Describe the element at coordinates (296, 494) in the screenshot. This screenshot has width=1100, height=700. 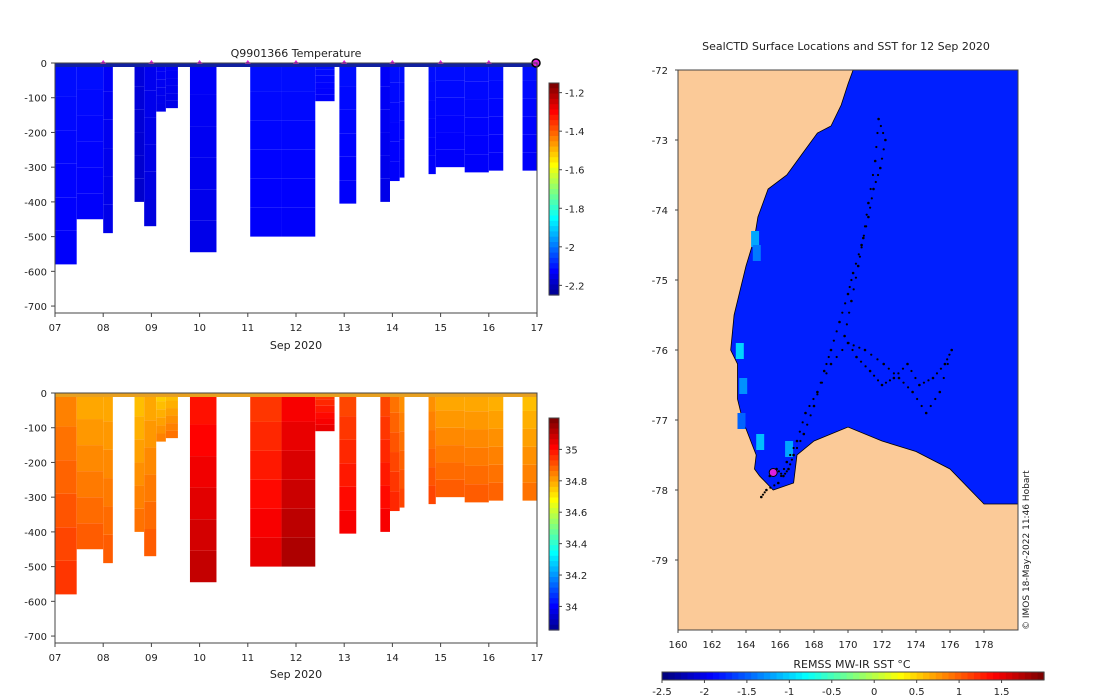
I see `salinity-plot-area` at that location.